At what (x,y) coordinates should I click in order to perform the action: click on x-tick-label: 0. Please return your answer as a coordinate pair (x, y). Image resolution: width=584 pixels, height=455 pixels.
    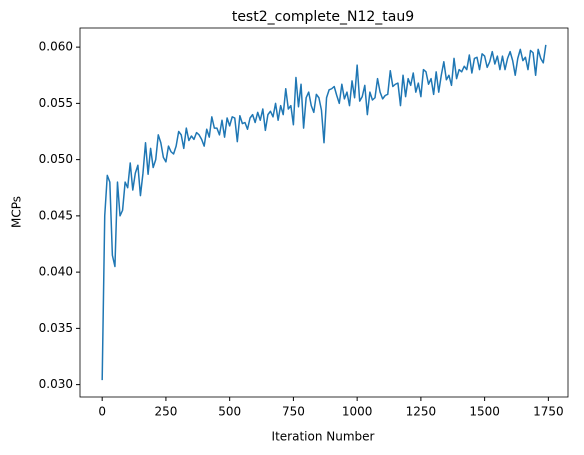
    Looking at the image, I should click on (102, 412).